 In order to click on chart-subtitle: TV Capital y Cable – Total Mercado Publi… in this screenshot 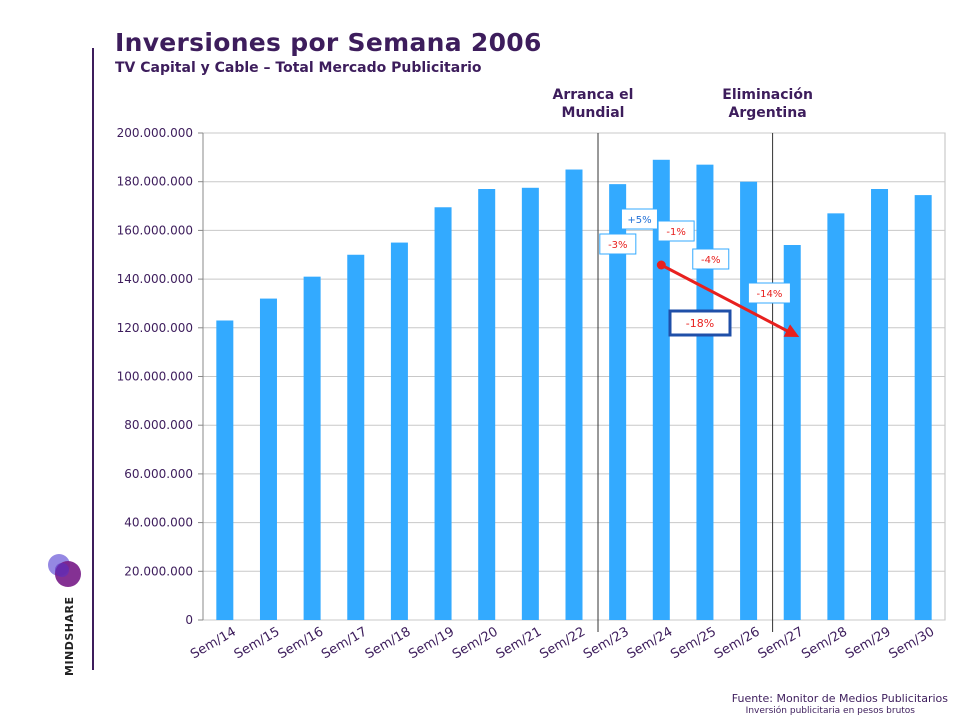, I will do `click(298, 68)`.